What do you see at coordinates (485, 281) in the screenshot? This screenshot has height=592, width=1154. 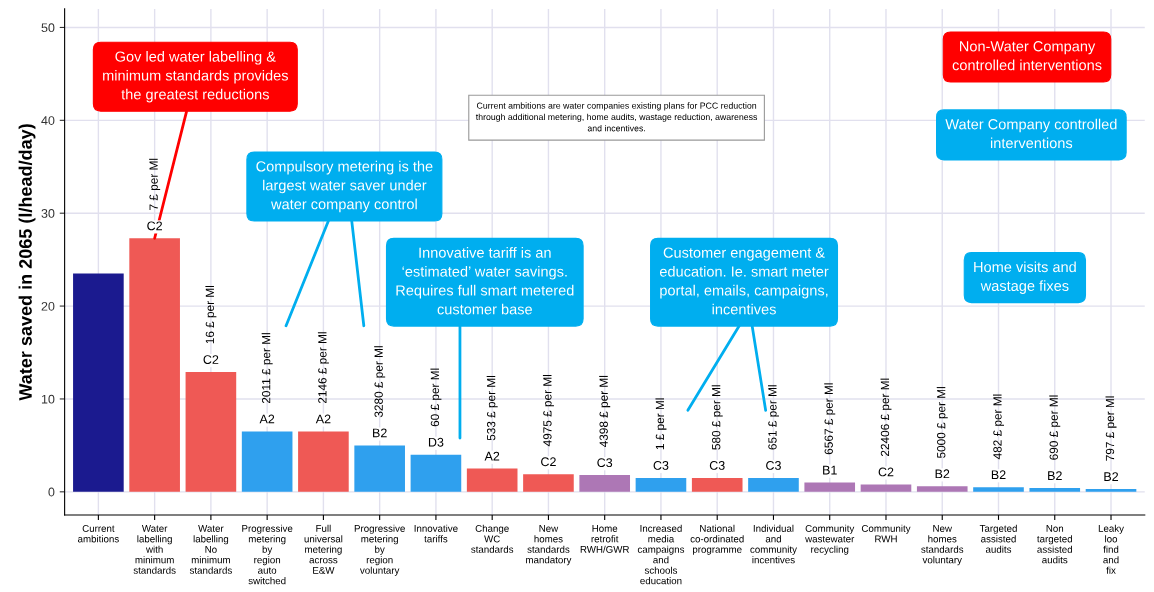 I see `annotation: Innovative tariff is an ‘estimated’ water savings. Requires full smart metered customer base` at bounding box center [485, 281].